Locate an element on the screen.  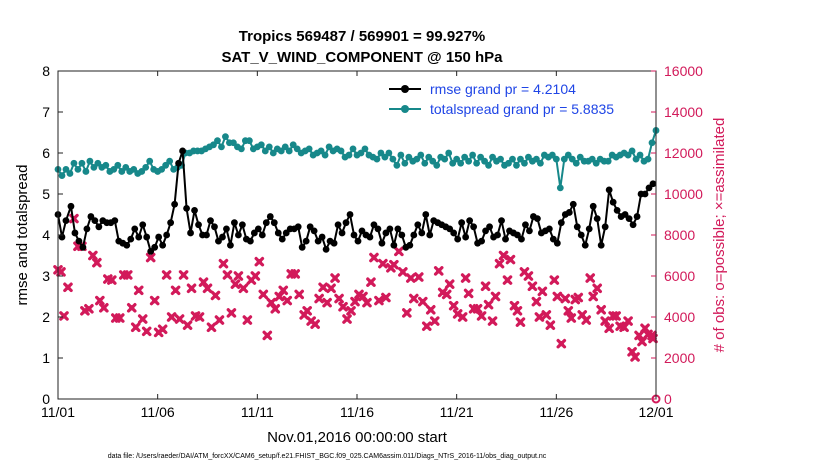
x-tick-label: 11/11 is located at coordinates (257, 412).